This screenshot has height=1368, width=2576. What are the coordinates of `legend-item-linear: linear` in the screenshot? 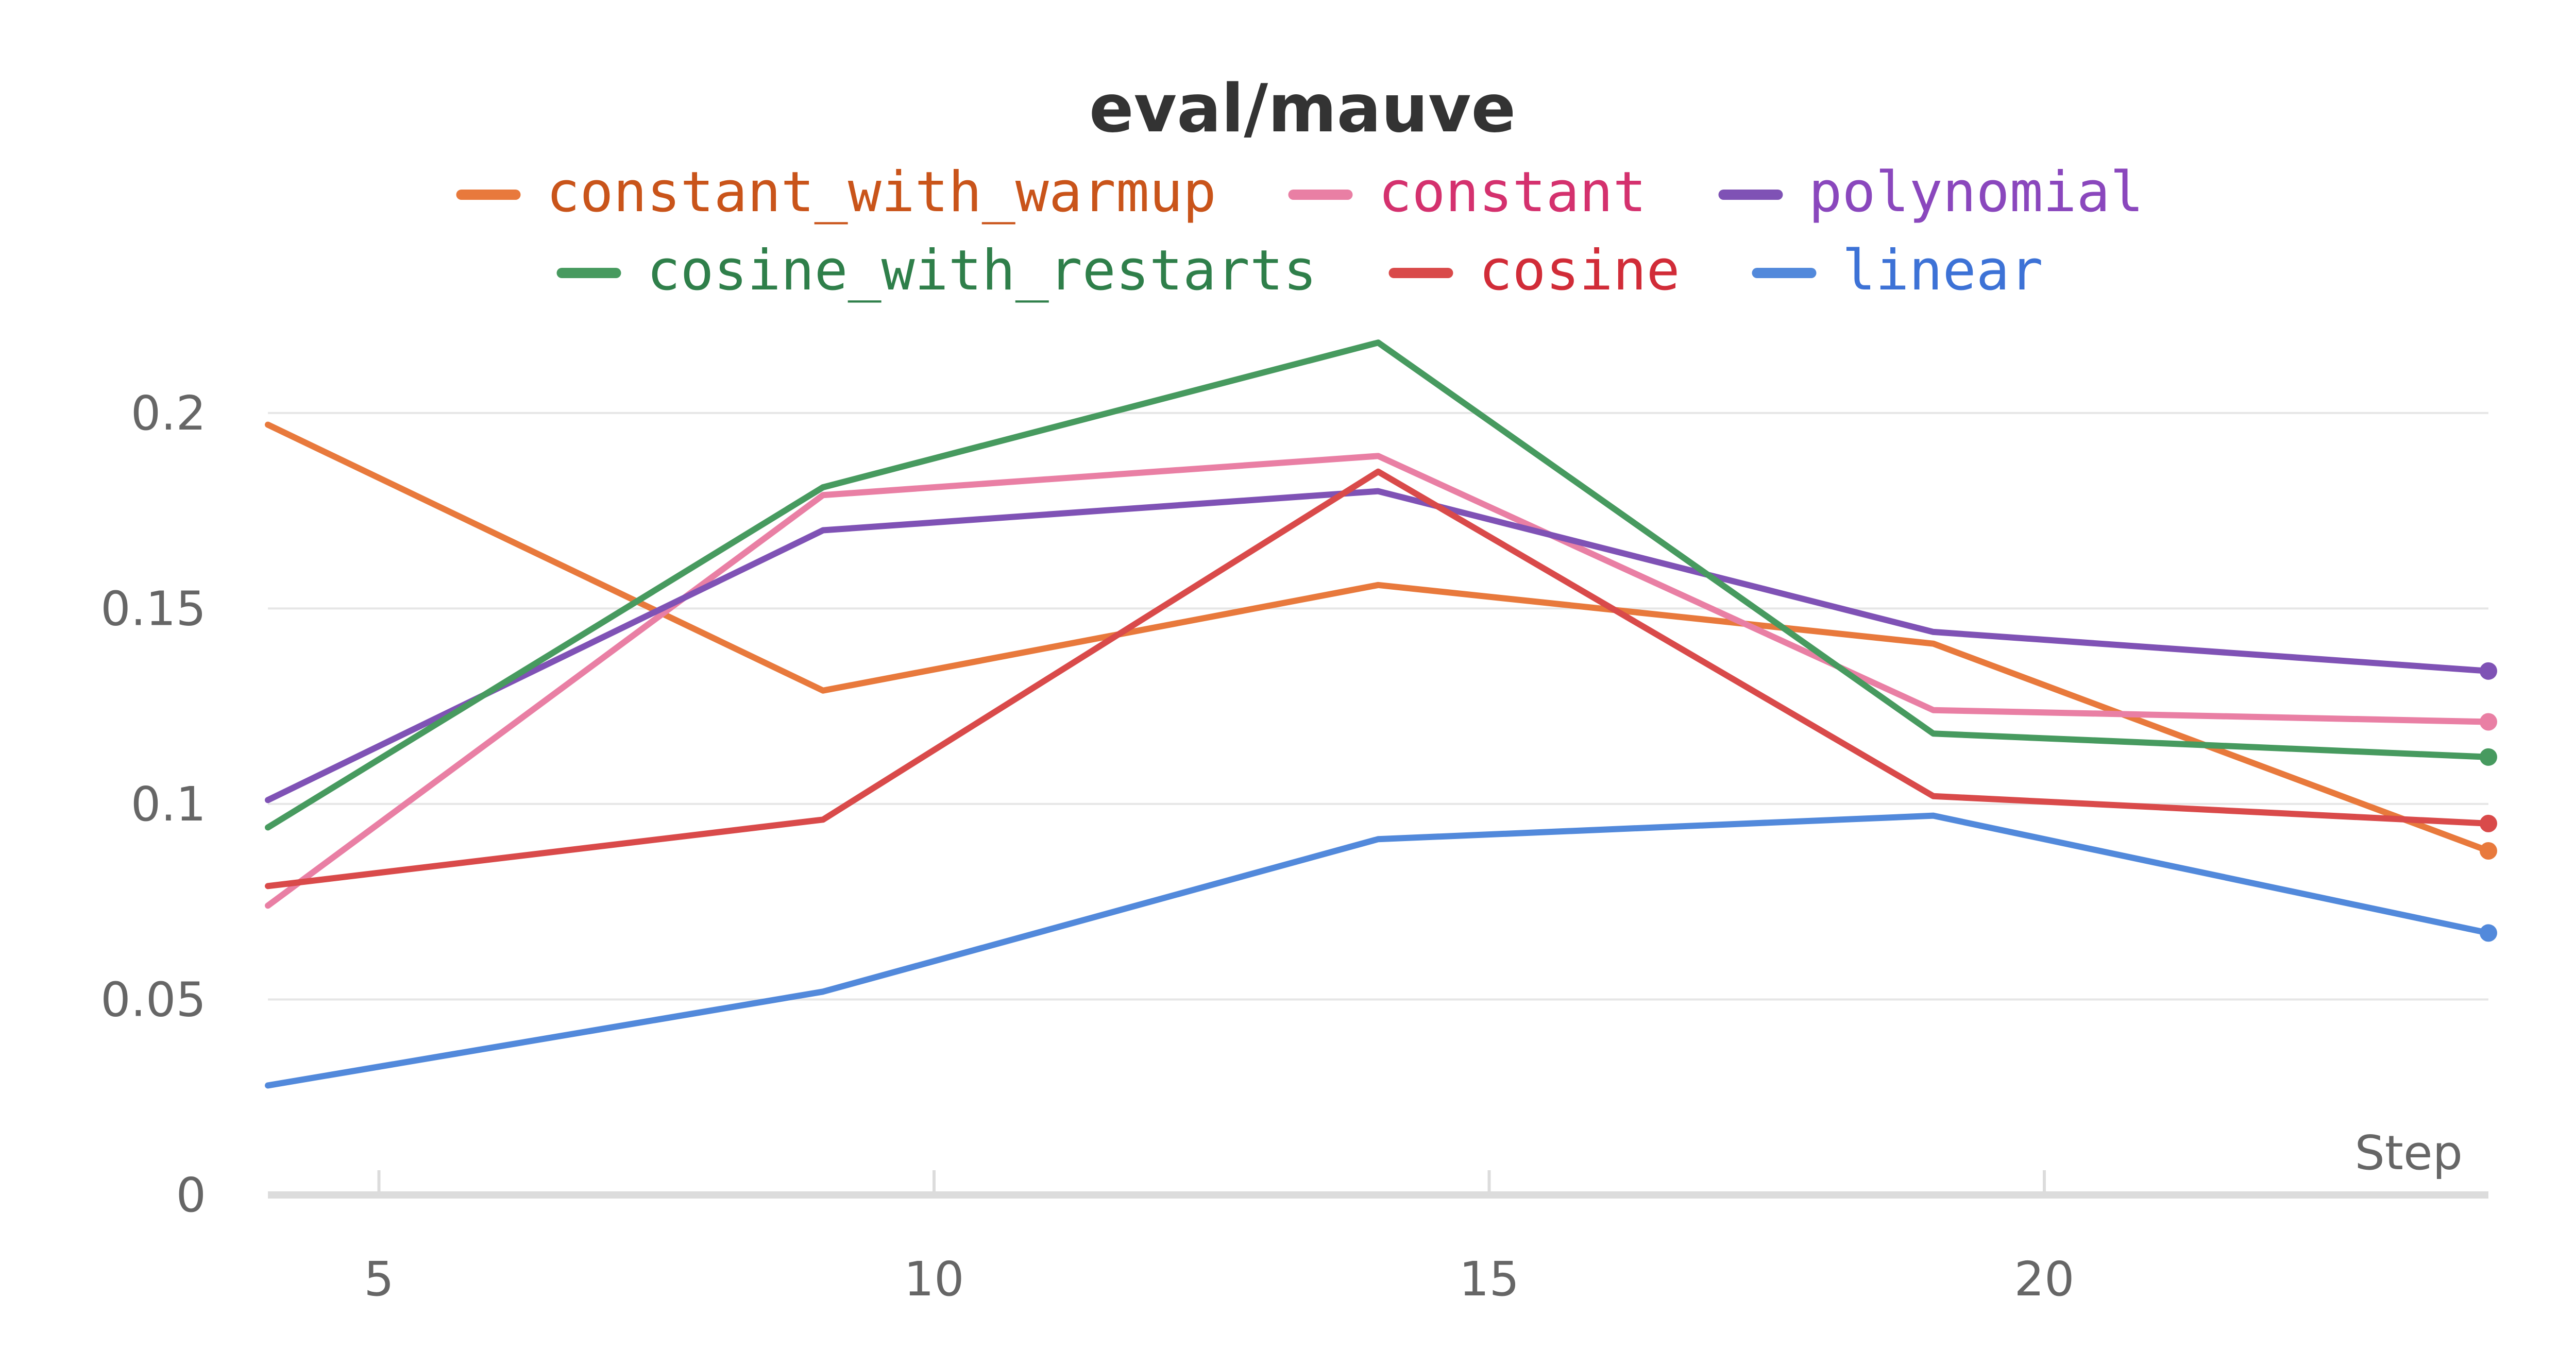 It's located at (1897, 270).